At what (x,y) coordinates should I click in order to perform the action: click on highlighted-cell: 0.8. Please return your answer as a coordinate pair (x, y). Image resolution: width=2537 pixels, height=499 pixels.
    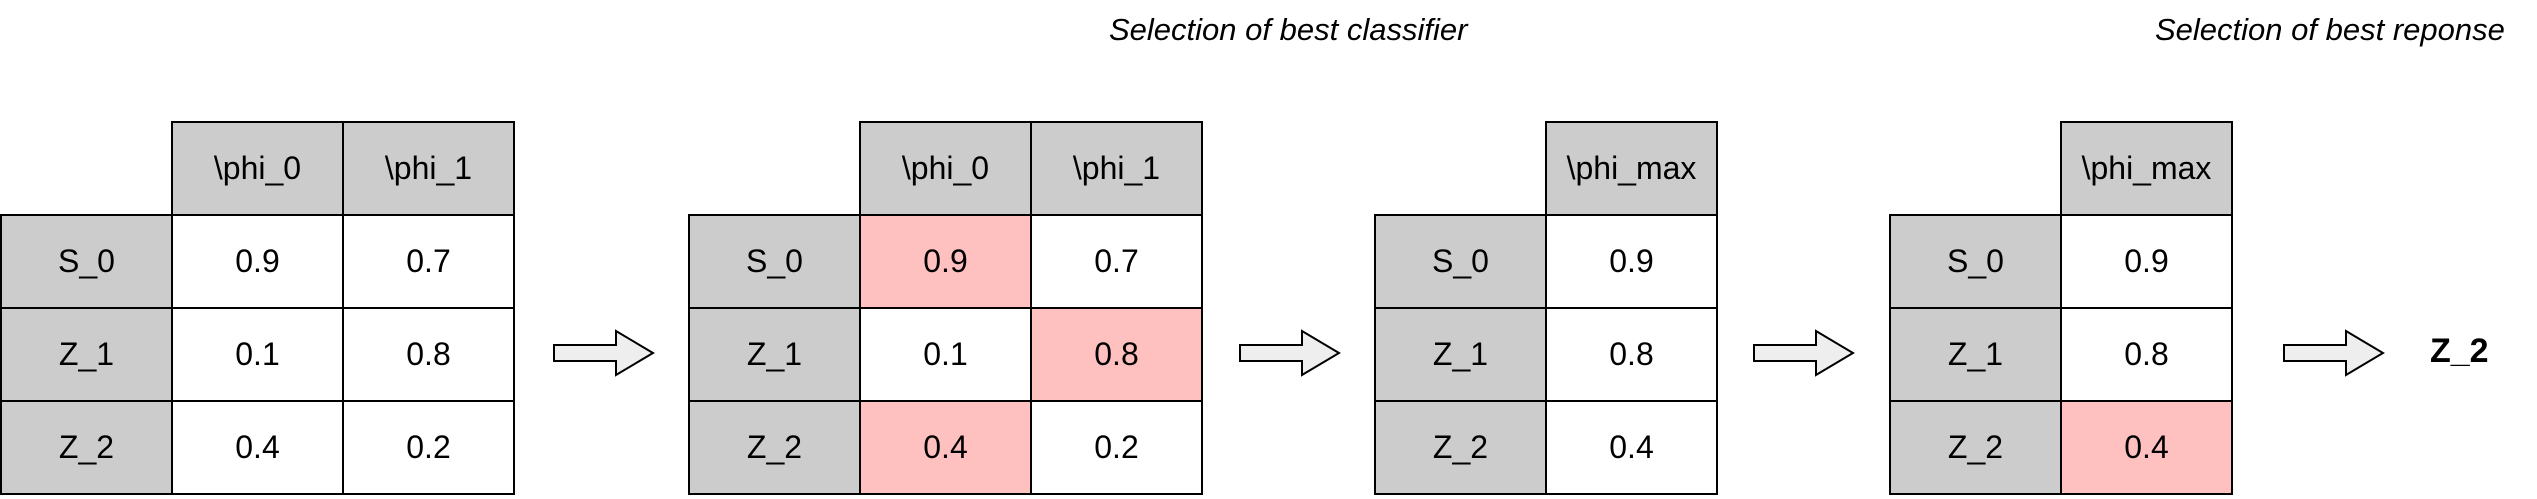
    Looking at the image, I should click on (1116, 354).